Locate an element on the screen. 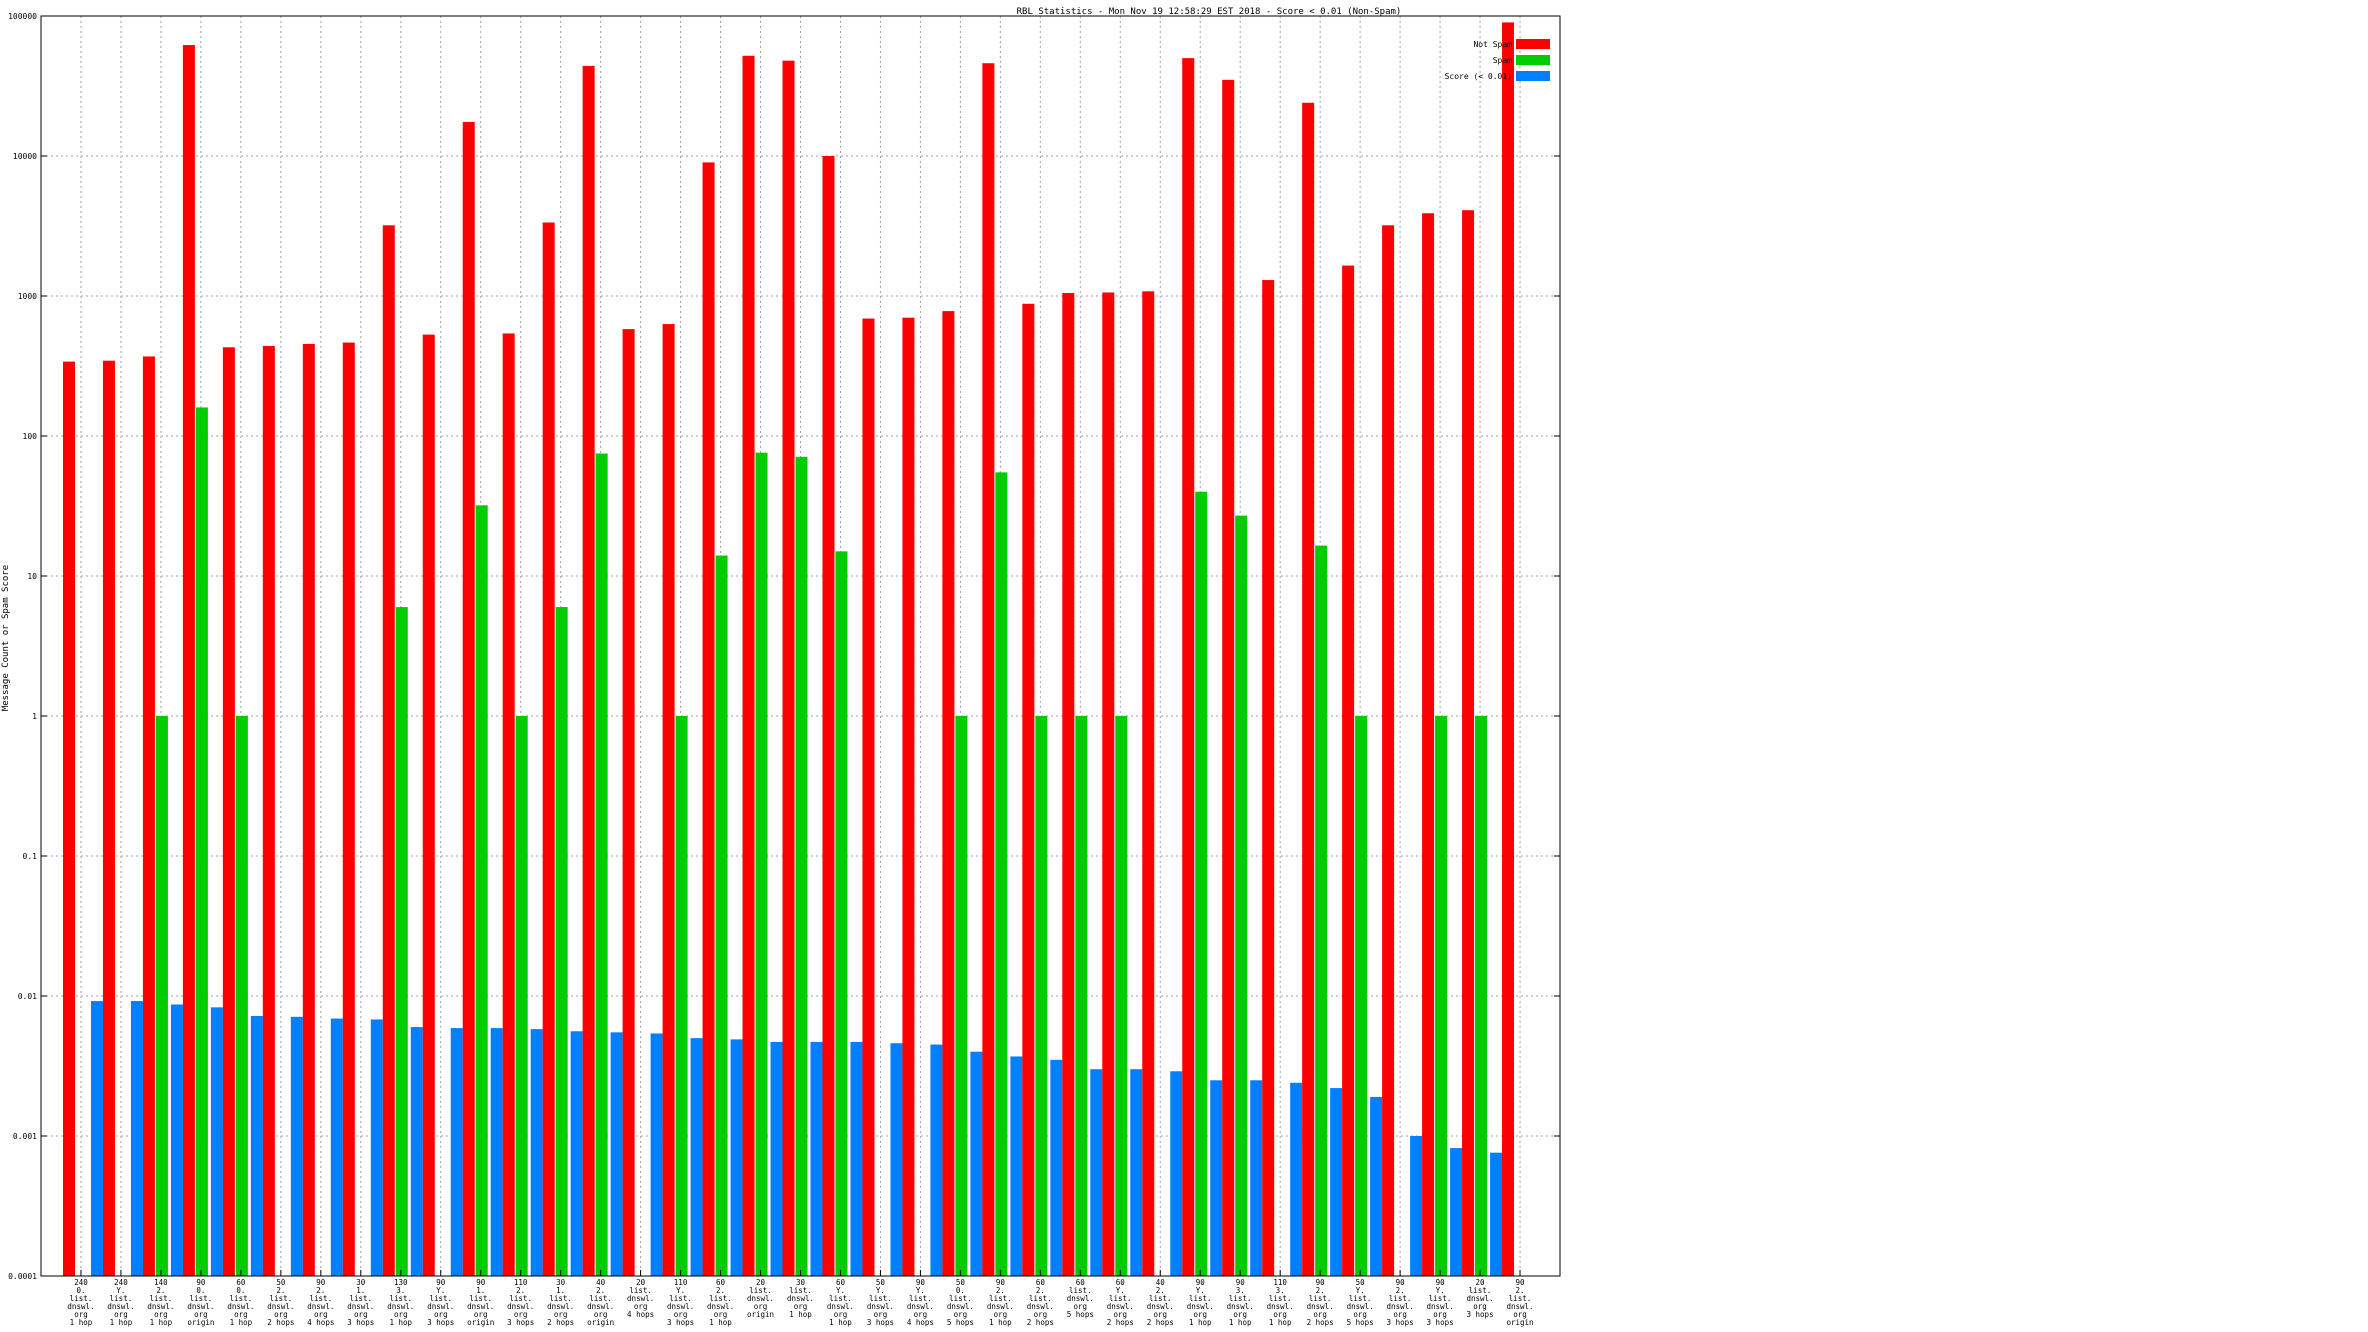 This screenshot has width=2368, height=1332. x-tick-label: origin is located at coordinates (600, 1322).